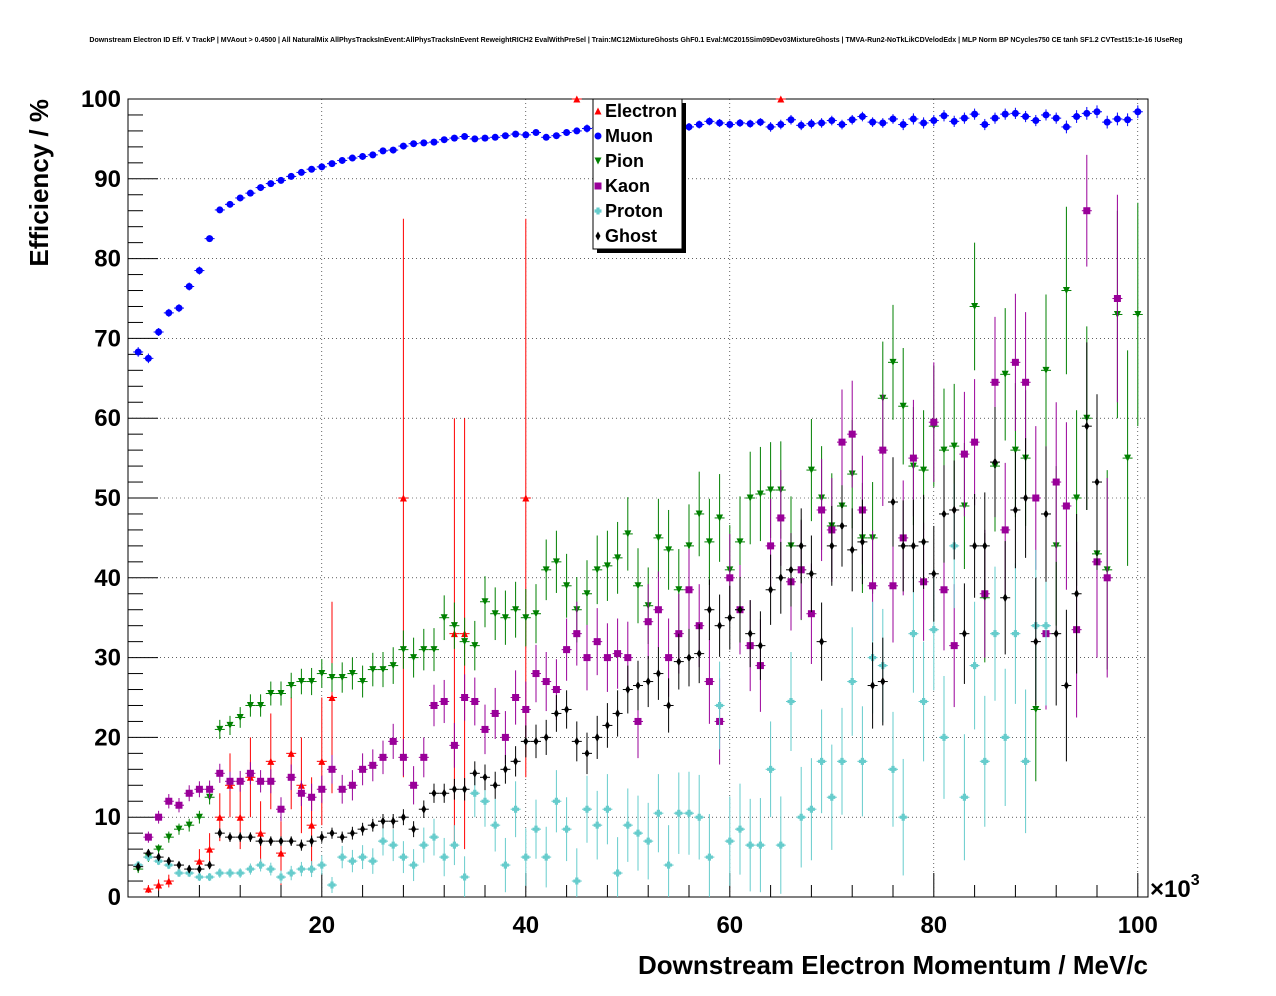  What do you see at coordinates (623, 136) in the screenshot?
I see `legend-item-muon: Muon` at bounding box center [623, 136].